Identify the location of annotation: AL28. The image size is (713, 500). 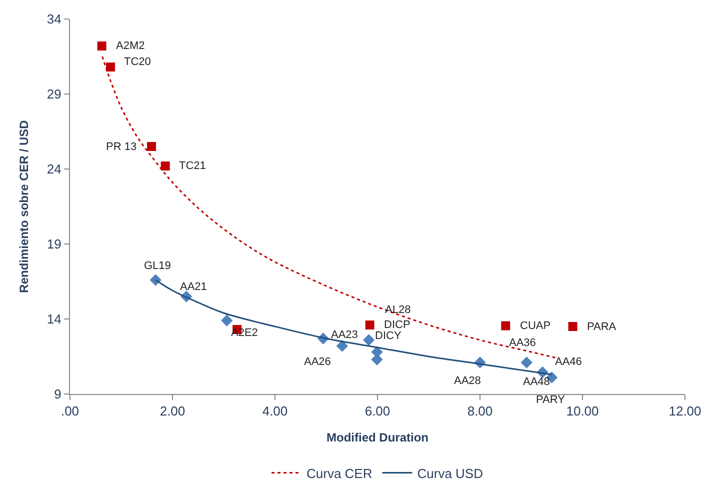
(398, 310).